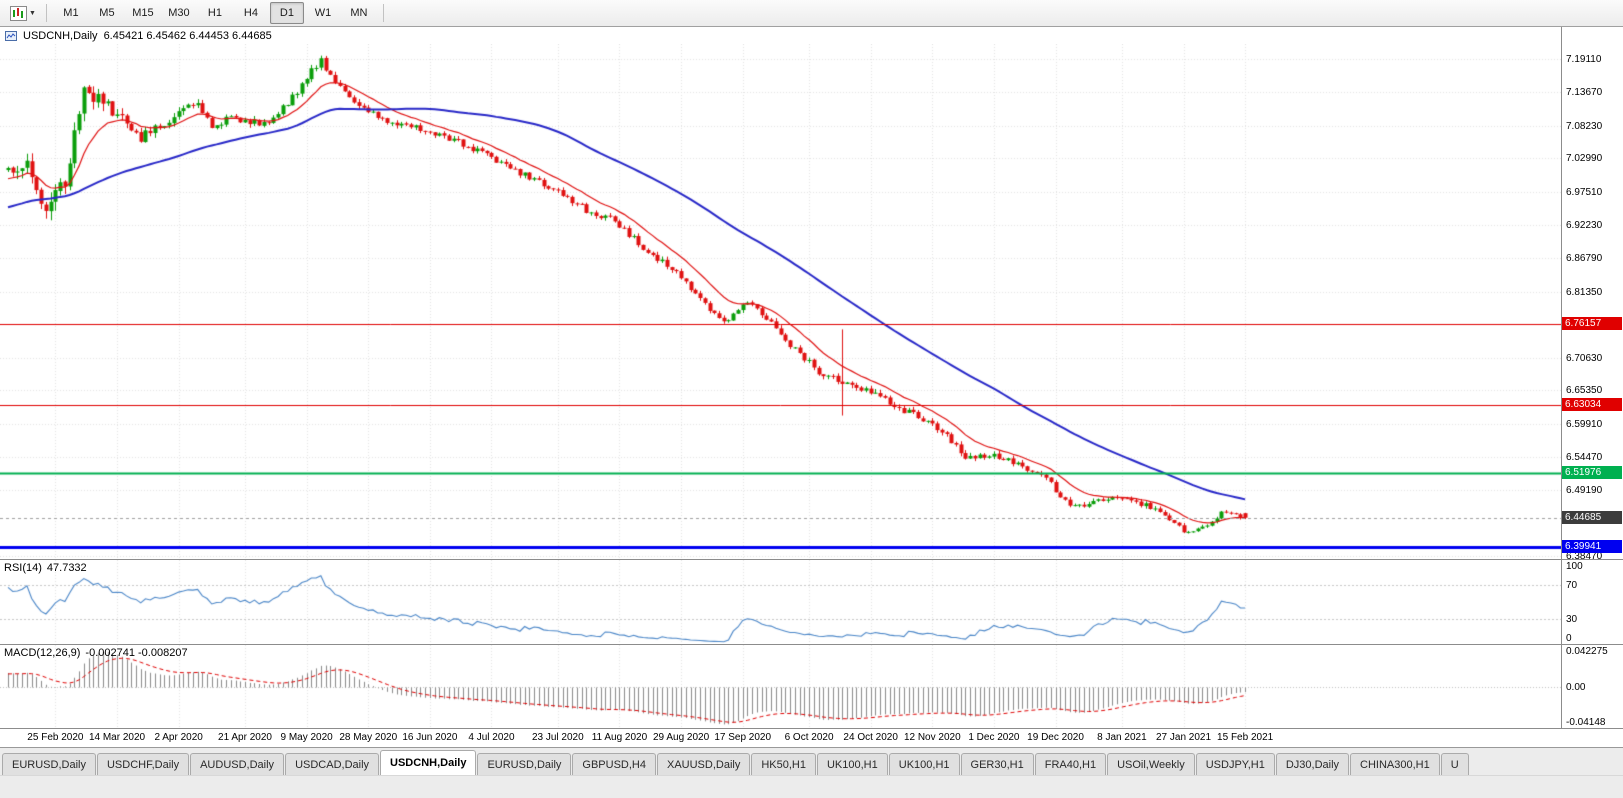 The height and width of the screenshot is (798, 1623). What do you see at coordinates (250, 13) in the screenshot?
I see `timeframe-button-h4: H4` at bounding box center [250, 13].